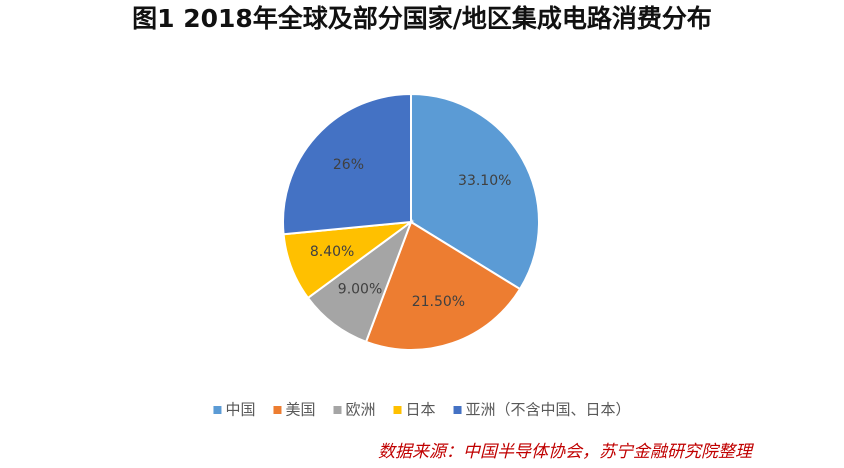 This screenshot has width=844, height=468. Describe the element at coordinates (332, 252) in the screenshot. I see `data-label: 8.40%` at that location.